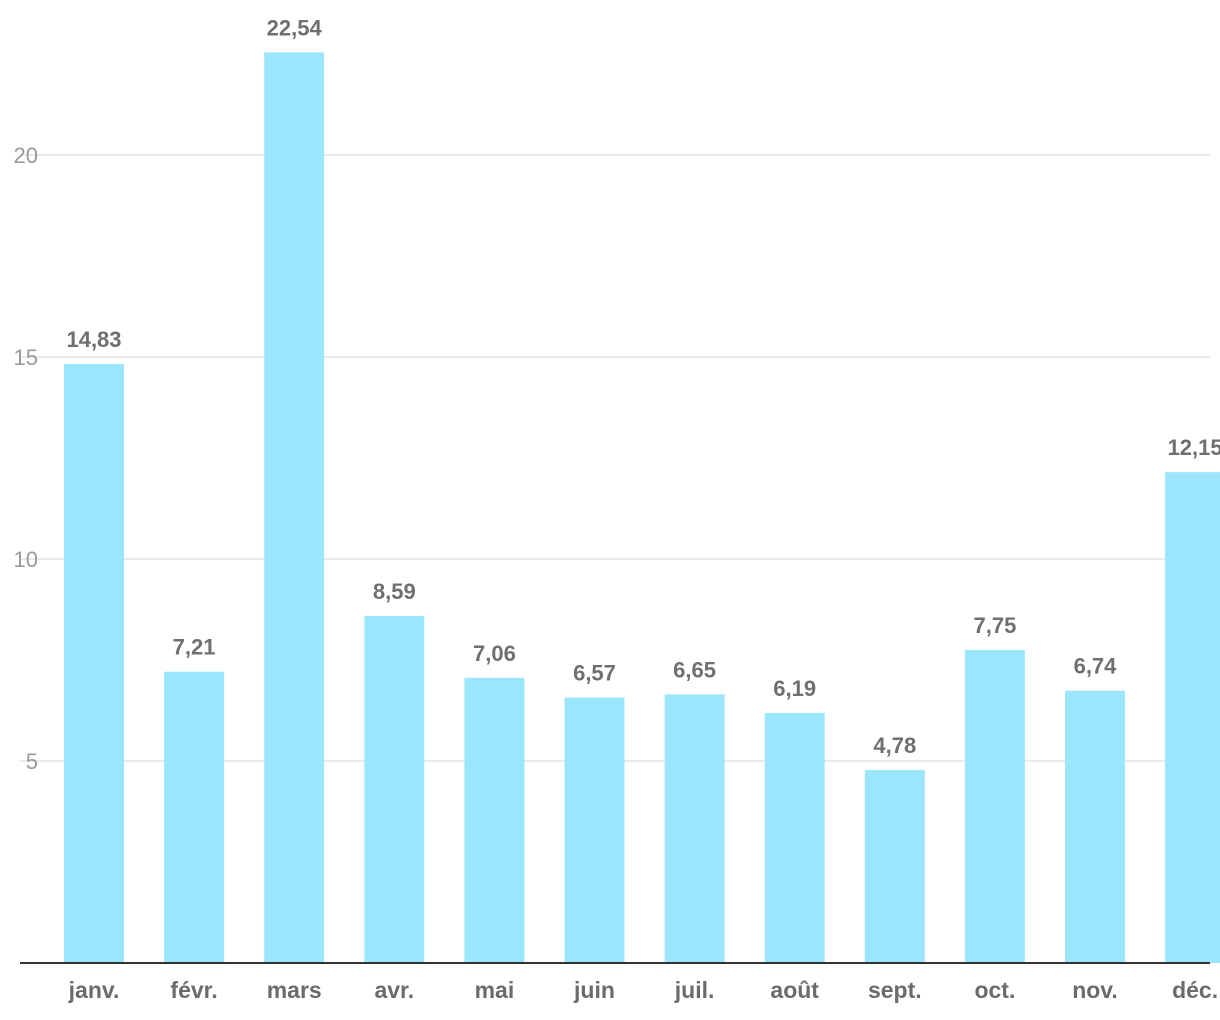 Image resolution: width=1220 pixels, height=1020 pixels. What do you see at coordinates (1195, 990) in the screenshot?
I see `x-tick-label: déc.` at bounding box center [1195, 990].